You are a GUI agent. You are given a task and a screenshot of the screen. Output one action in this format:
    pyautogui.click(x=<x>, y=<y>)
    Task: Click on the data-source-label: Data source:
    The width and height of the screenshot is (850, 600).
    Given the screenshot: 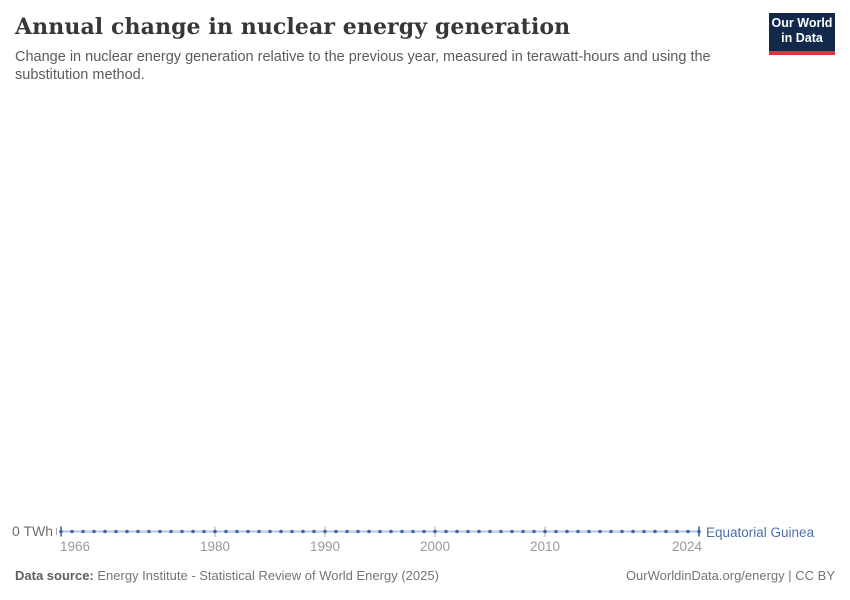 What is the action you would take?
    pyautogui.click(x=54, y=575)
    